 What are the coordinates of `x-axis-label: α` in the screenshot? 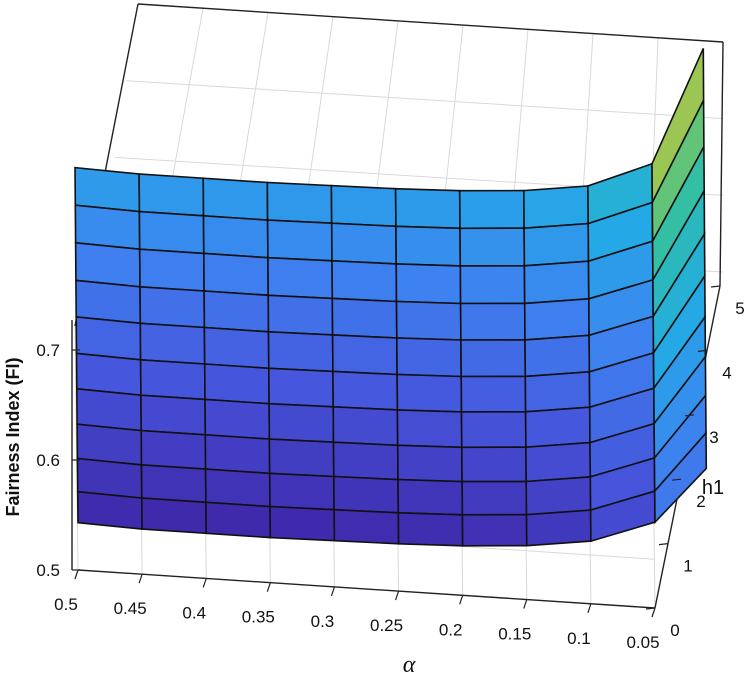 It's located at (409, 665).